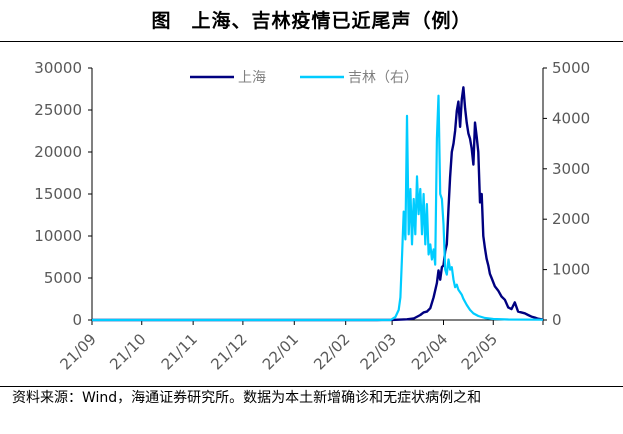  I want to click on left-tick-label: 25000, so click(58, 110).